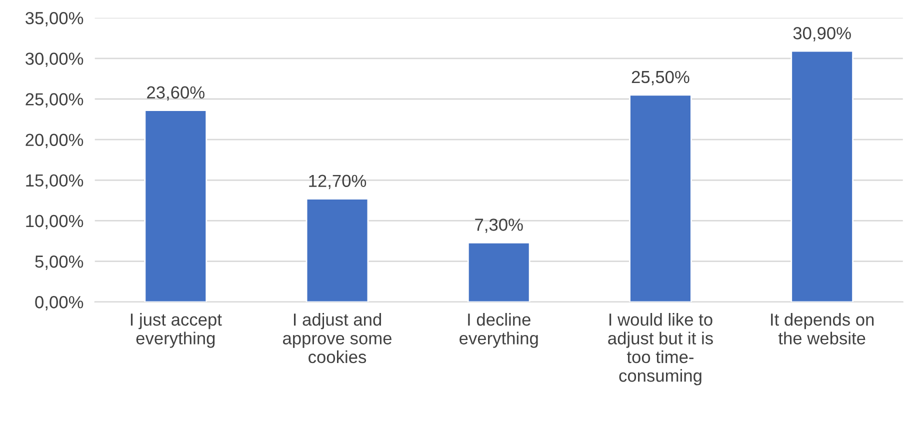 The width and height of the screenshot is (912, 435). I want to click on x-tick-label: It depends on the website, so click(822, 328).